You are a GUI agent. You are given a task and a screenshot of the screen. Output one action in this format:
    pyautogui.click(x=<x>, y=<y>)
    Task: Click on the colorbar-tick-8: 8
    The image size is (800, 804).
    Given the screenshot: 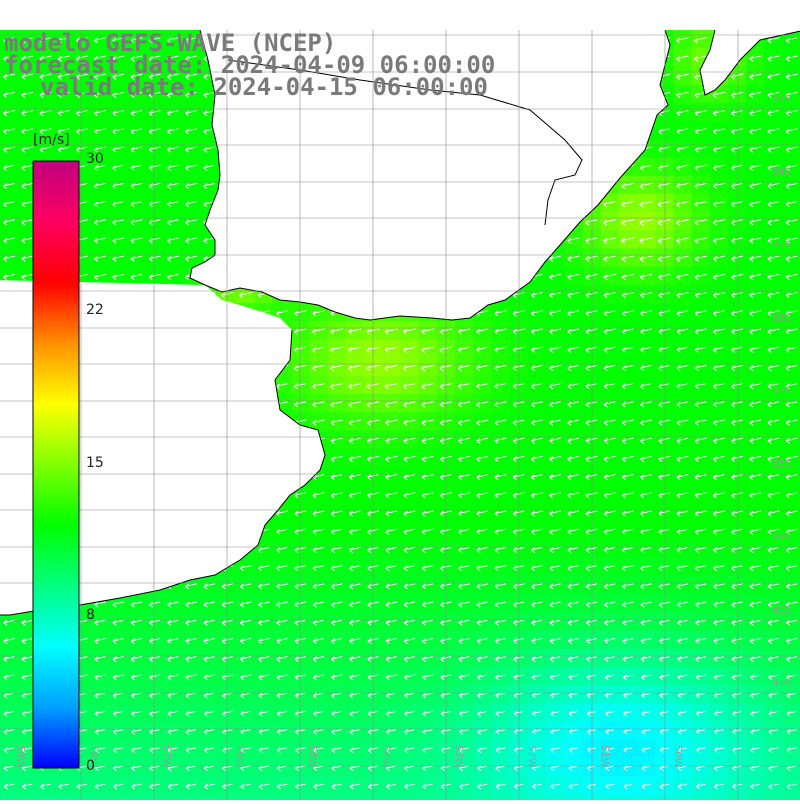 What is the action you would take?
    pyautogui.click(x=90, y=615)
    